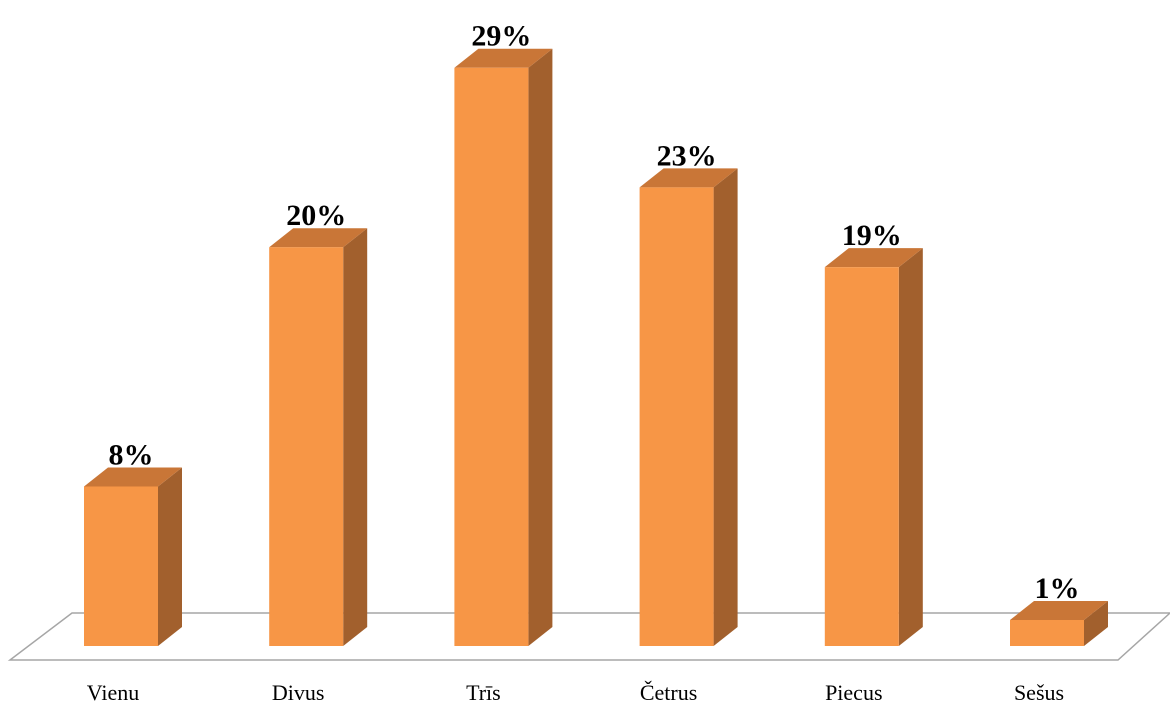 This screenshot has width=1170, height=707. I want to click on category-label: Trīs, so click(483, 692).